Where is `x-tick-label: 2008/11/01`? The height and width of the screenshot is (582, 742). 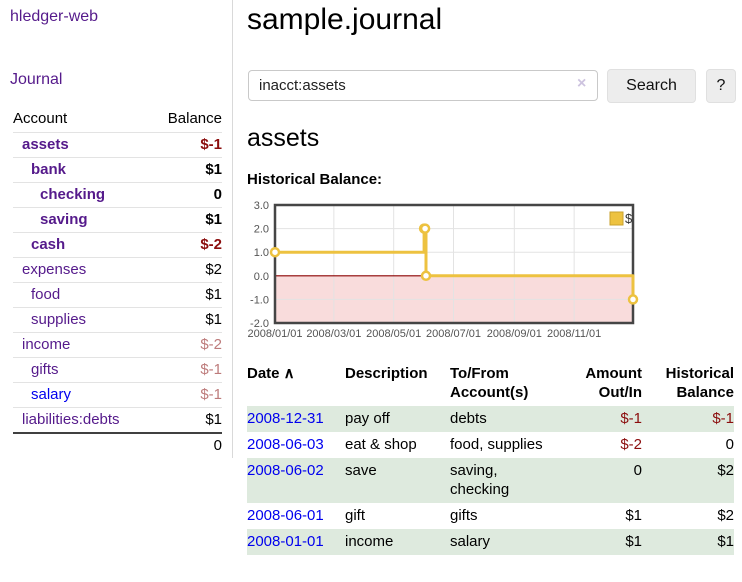 x-tick-label: 2008/11/01 is located at coordinates (574, 334).